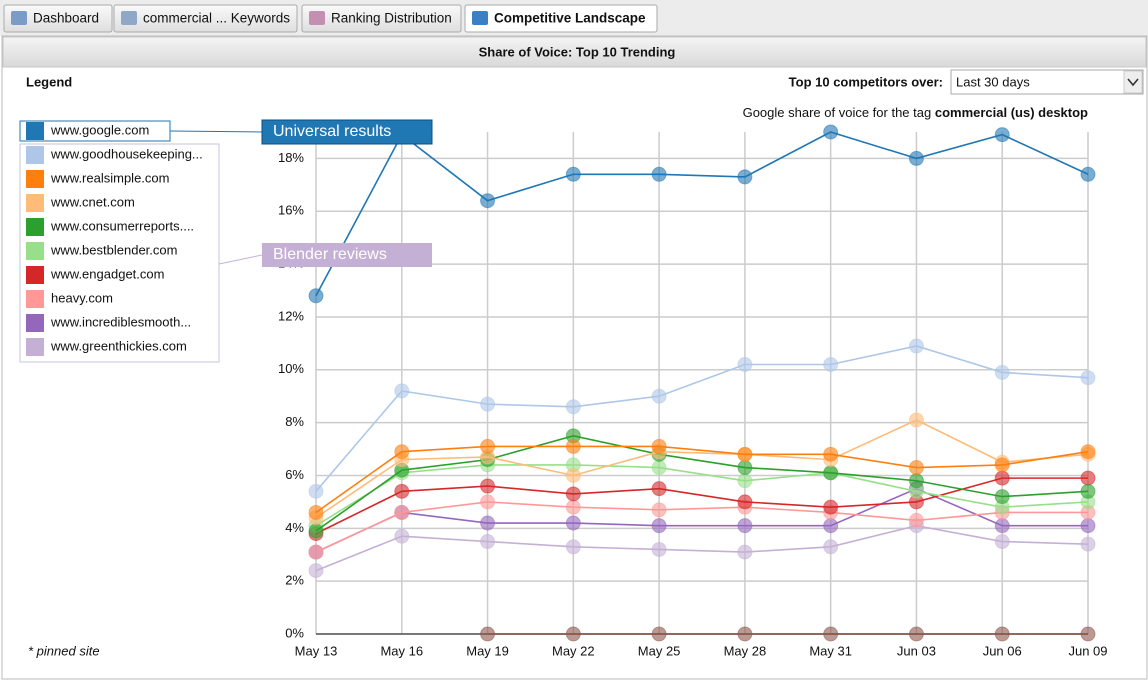 This screenshot has height=680, width=1148. Describe the element at coordinates (216, 18) in the screenshot. I see `tab-label: commercial ... Keywords` at that location.